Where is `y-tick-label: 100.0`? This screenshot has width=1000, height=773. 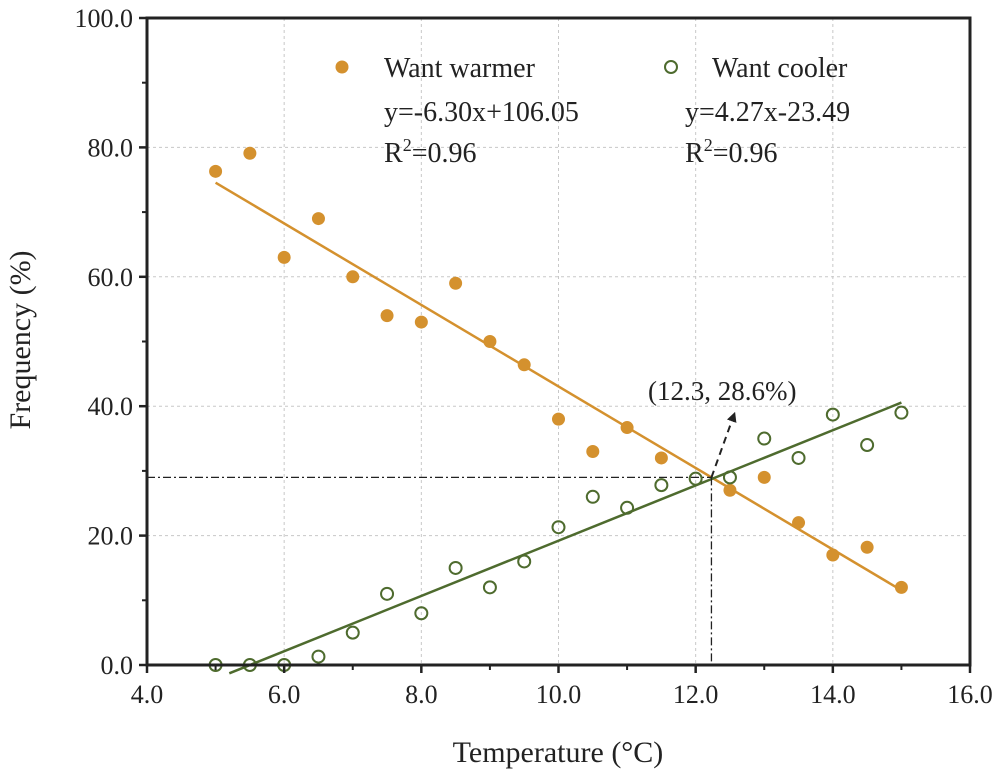
y-tick-label: 100.0 is located at coordinates (104, 18).